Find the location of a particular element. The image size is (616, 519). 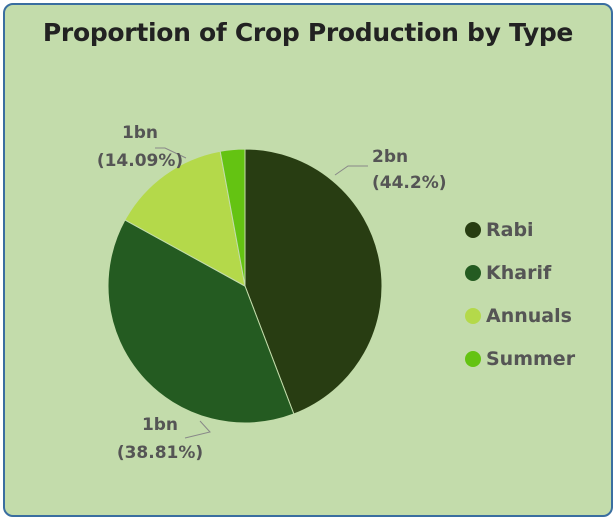

pie-slice-rabi is located at coordinates (313, 281).